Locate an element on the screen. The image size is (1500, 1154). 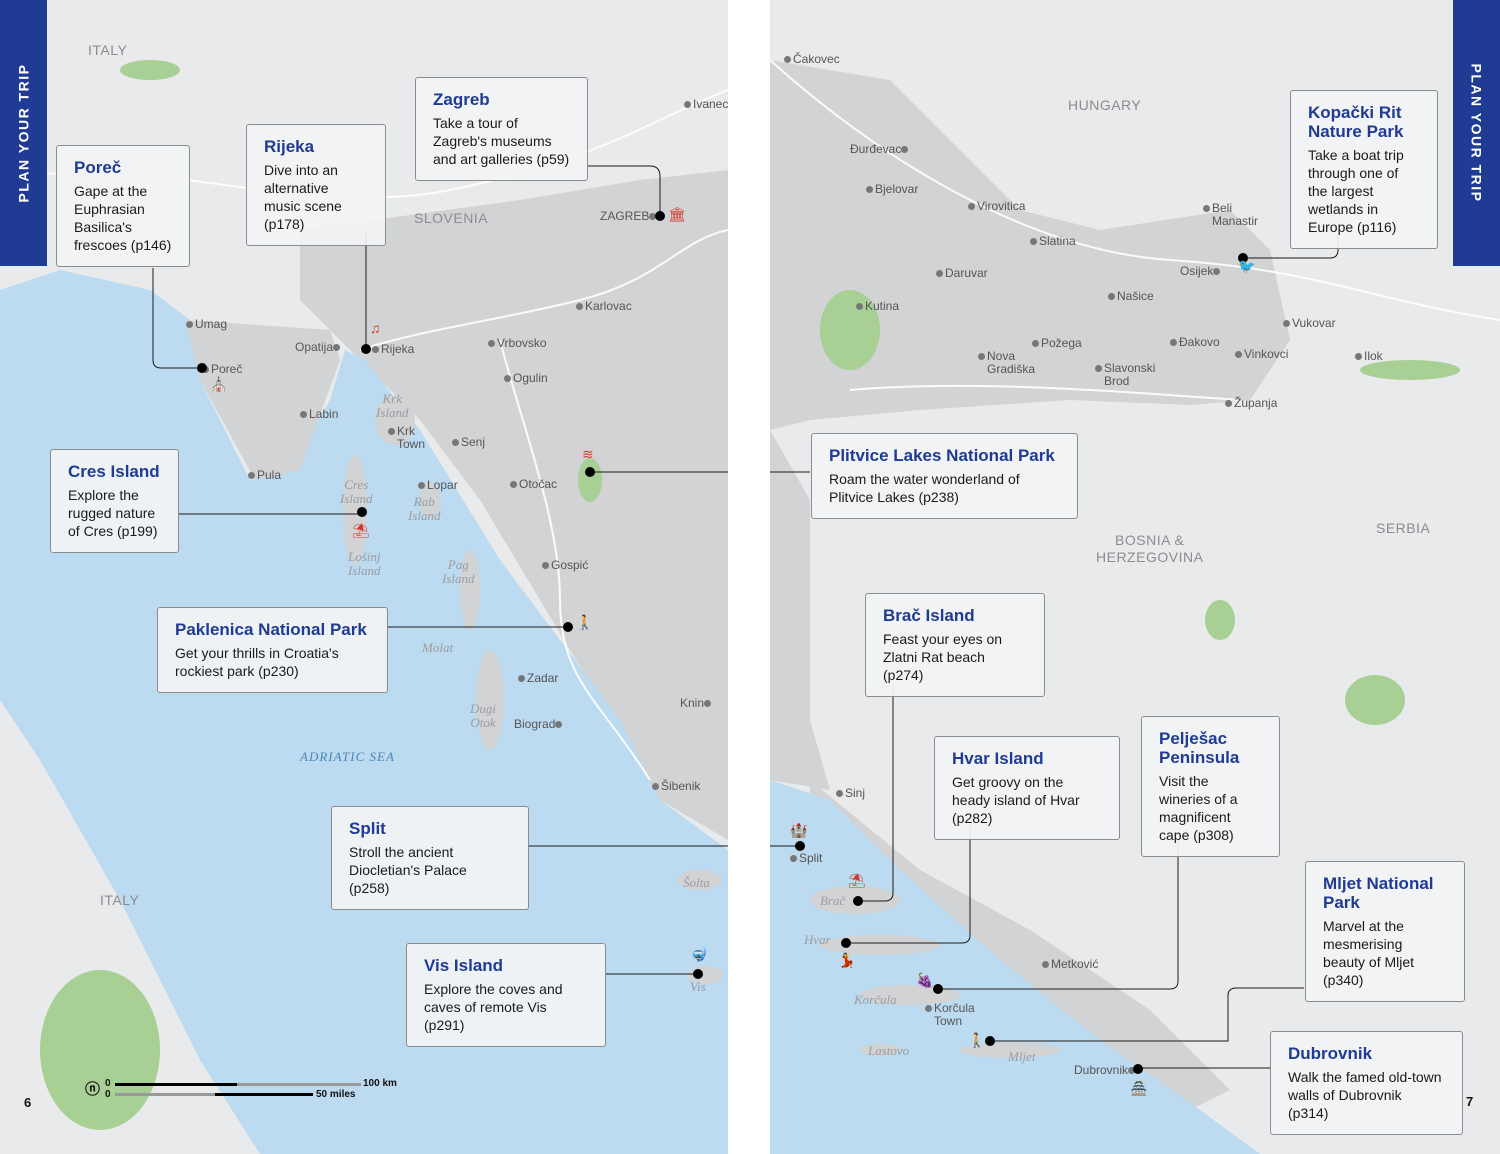
island-label: Molat is located at coordinates (438, 647).